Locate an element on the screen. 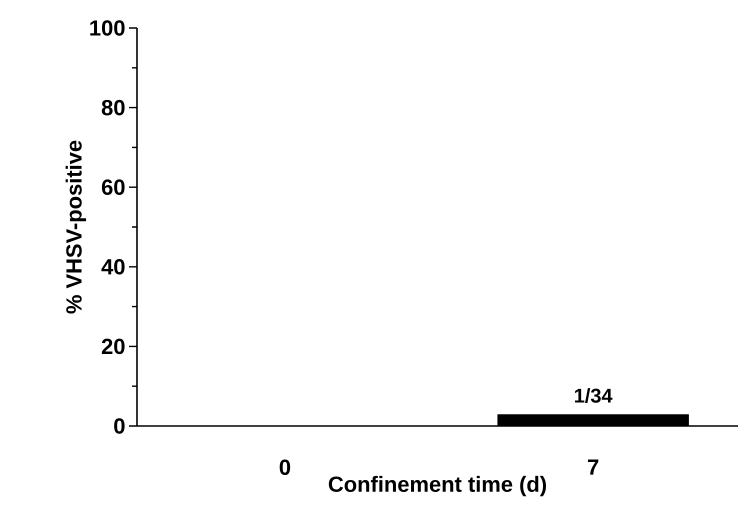  y-tick-label: 80 is located at coordinates (113, 108).